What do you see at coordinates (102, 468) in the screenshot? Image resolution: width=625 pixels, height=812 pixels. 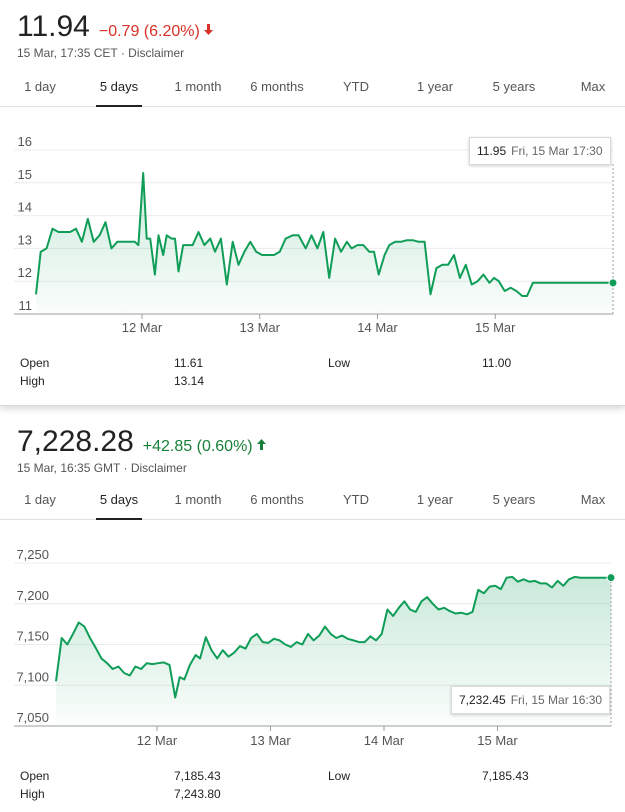 I see `timestamp-disclaimer: 15 Mar, 16:35 GMT · Disclaimer` at bounding box center [102, 468].